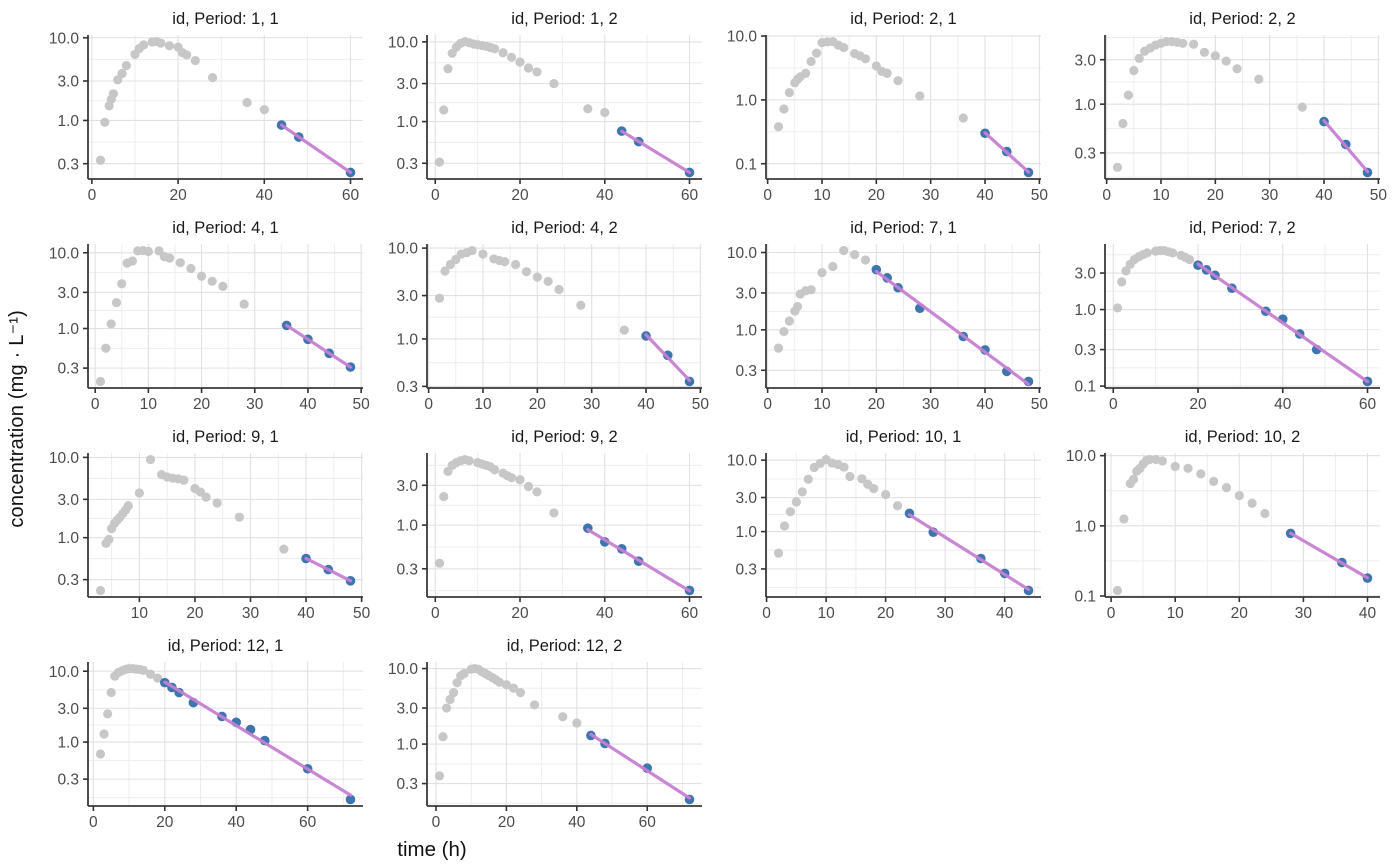  I want to click on facet-title: id, Period: 9, 1, so click(225, 437).